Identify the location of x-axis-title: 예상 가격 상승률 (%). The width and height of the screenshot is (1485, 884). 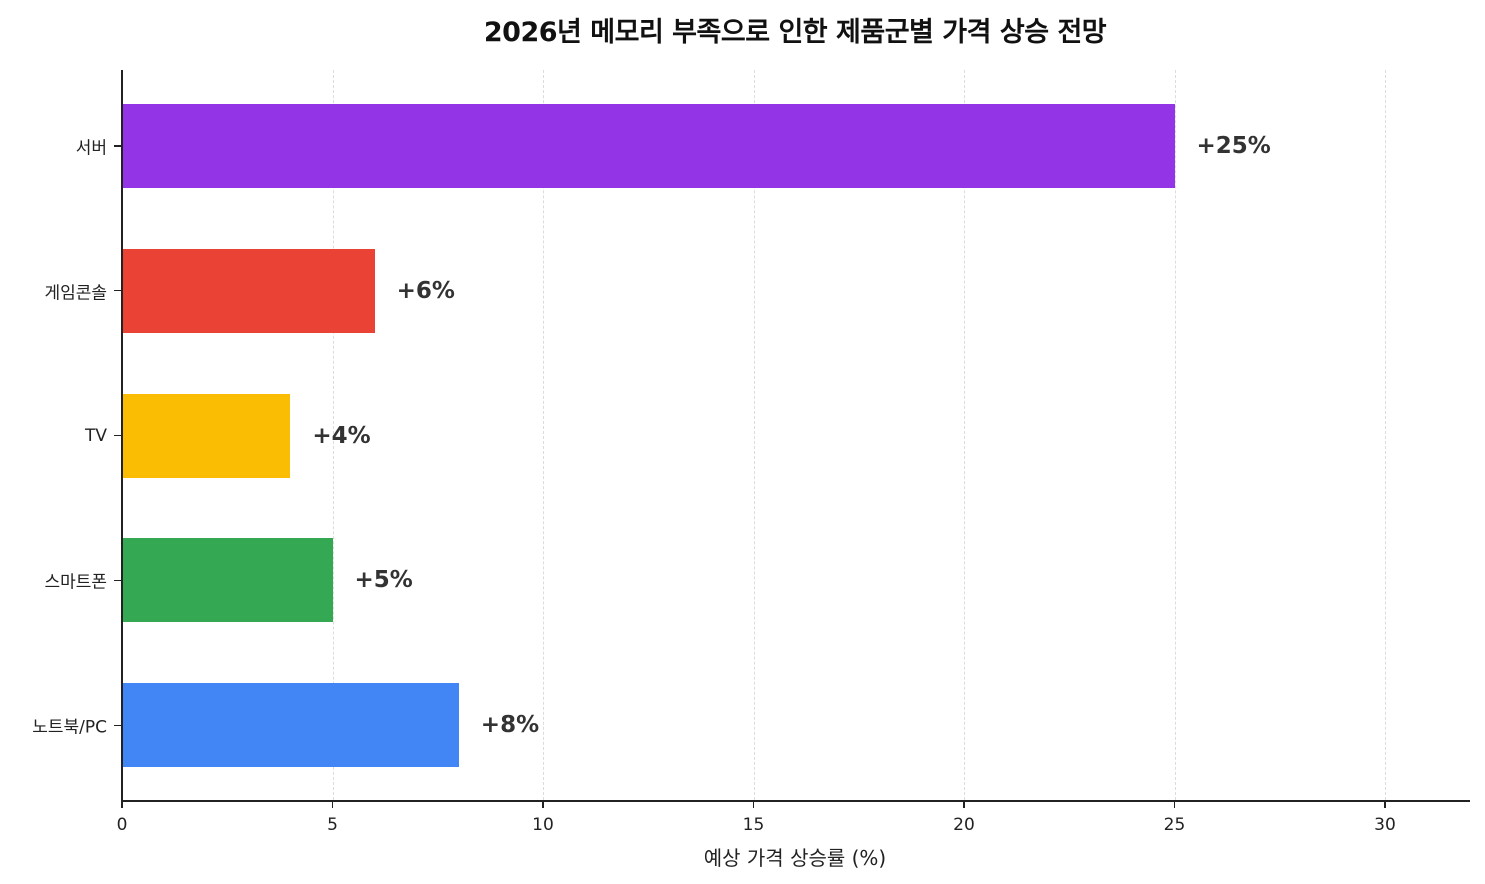
(795, 858).